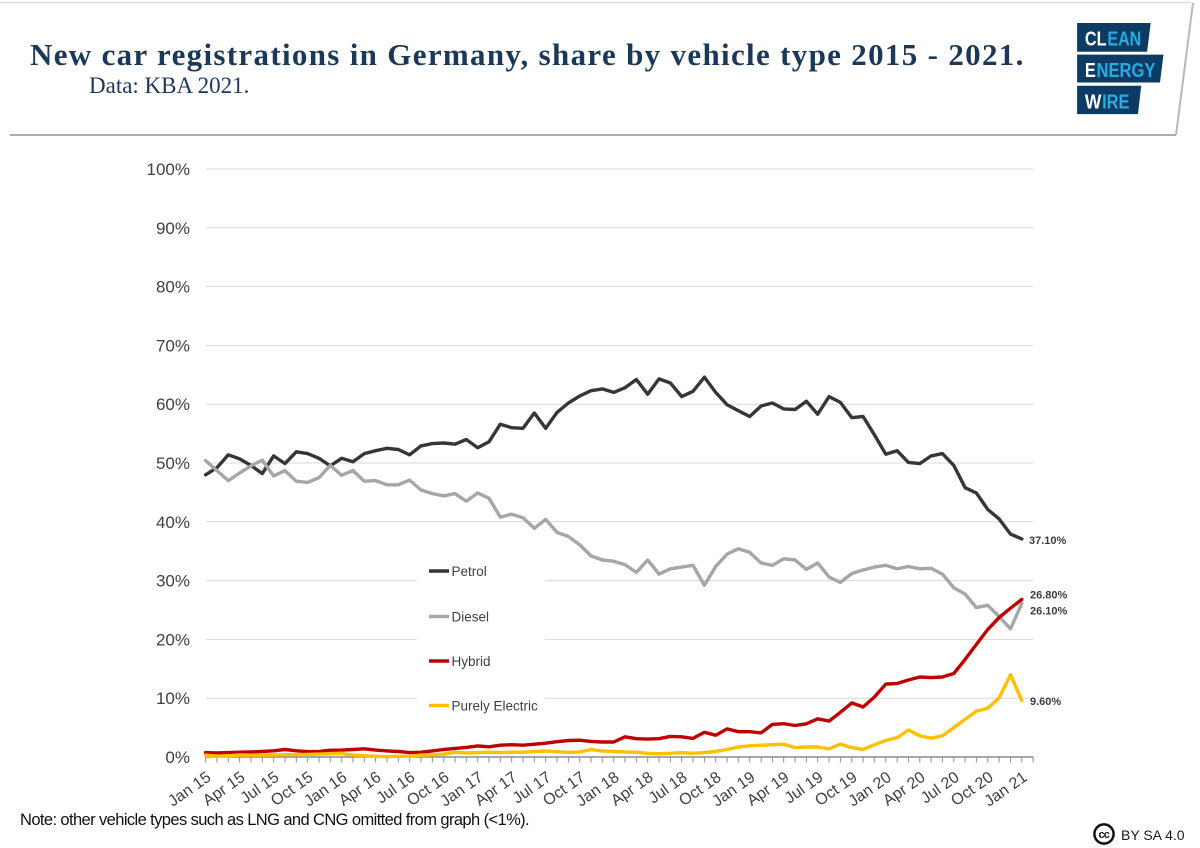 This screenshot has width=1200, height=848. Describe the element at coordinates (173, 287) in the screenshot. I see `svg-text: 80%` at that location.